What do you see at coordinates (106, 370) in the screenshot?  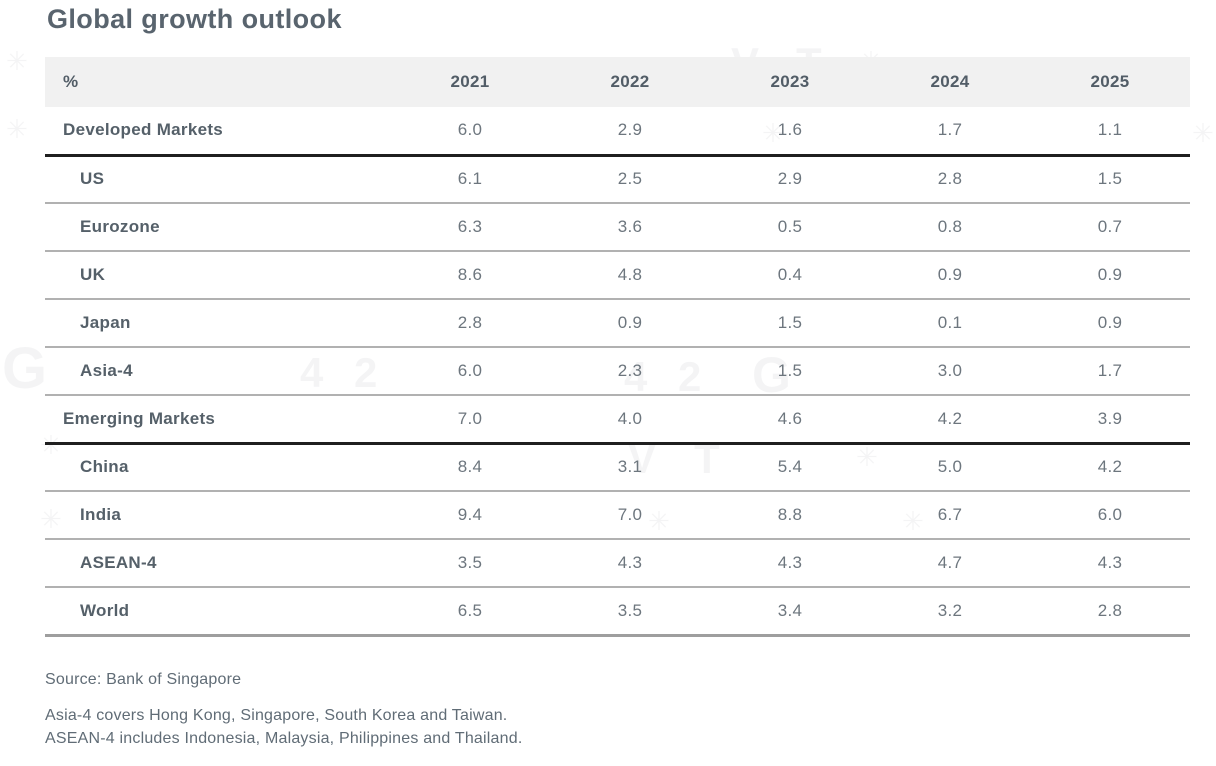 I see `row-label: Asia-4` at bounding box center [106, 370].